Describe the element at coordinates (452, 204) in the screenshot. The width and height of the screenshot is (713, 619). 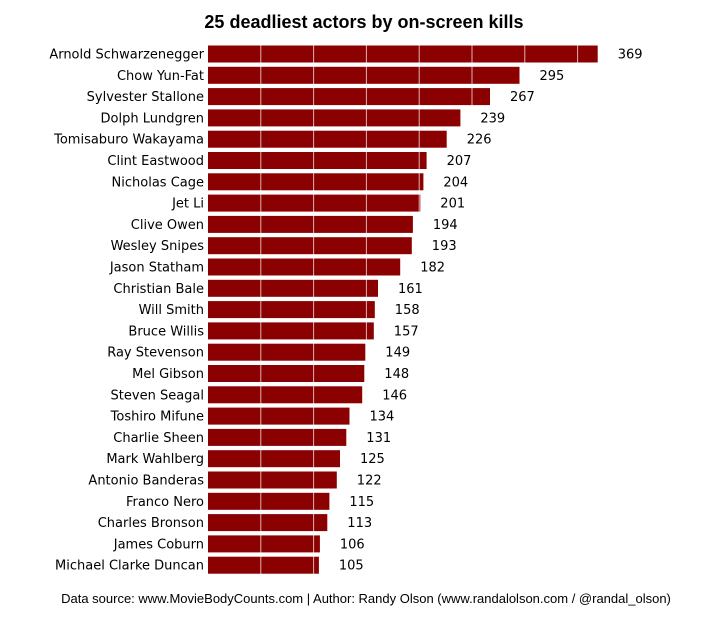
I see `value-label: 201` at that location.